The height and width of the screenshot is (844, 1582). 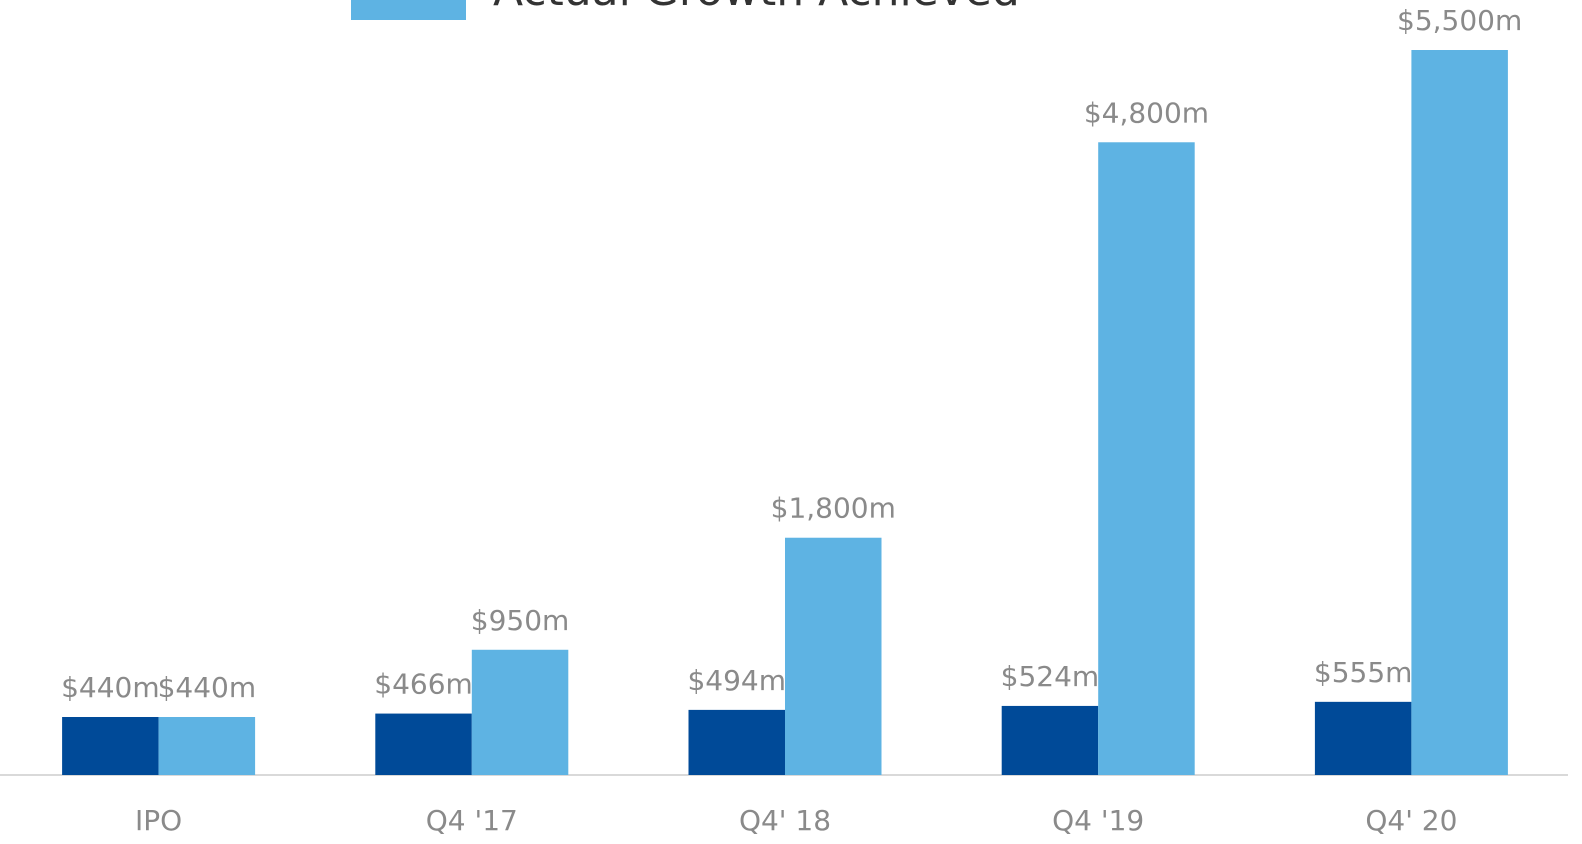 I want to click on legend-label: Actual Growth Achieved, so click(x=756, y=8).